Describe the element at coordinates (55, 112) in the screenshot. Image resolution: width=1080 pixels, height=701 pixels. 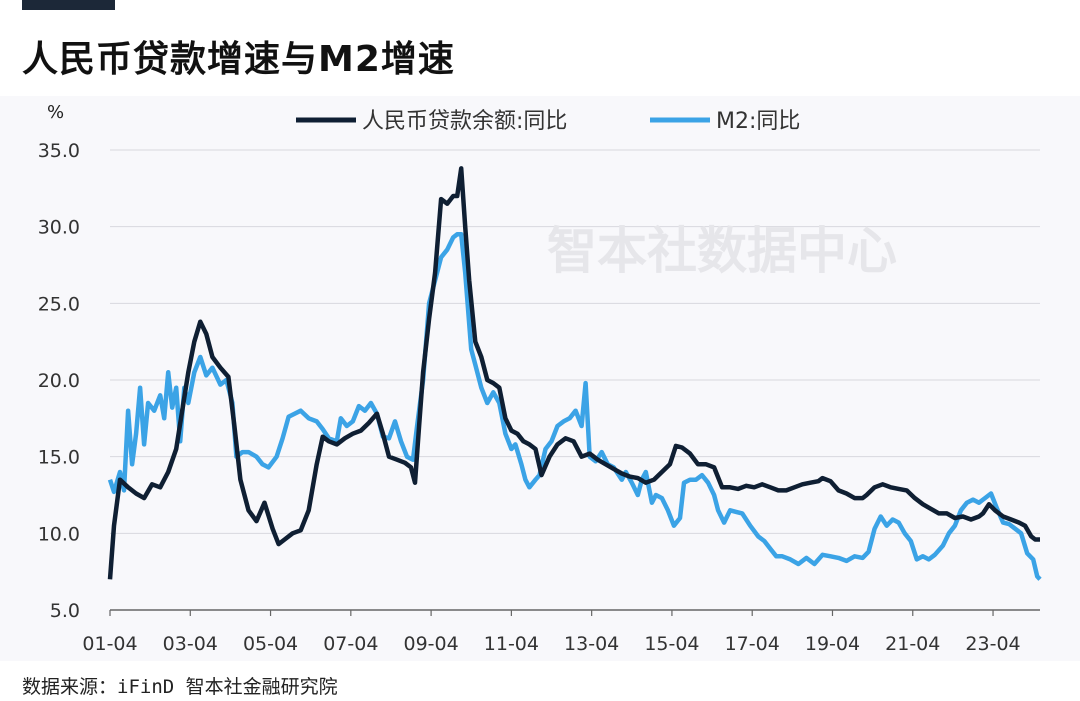
I see `y-axis-unit-label: %` at that location.